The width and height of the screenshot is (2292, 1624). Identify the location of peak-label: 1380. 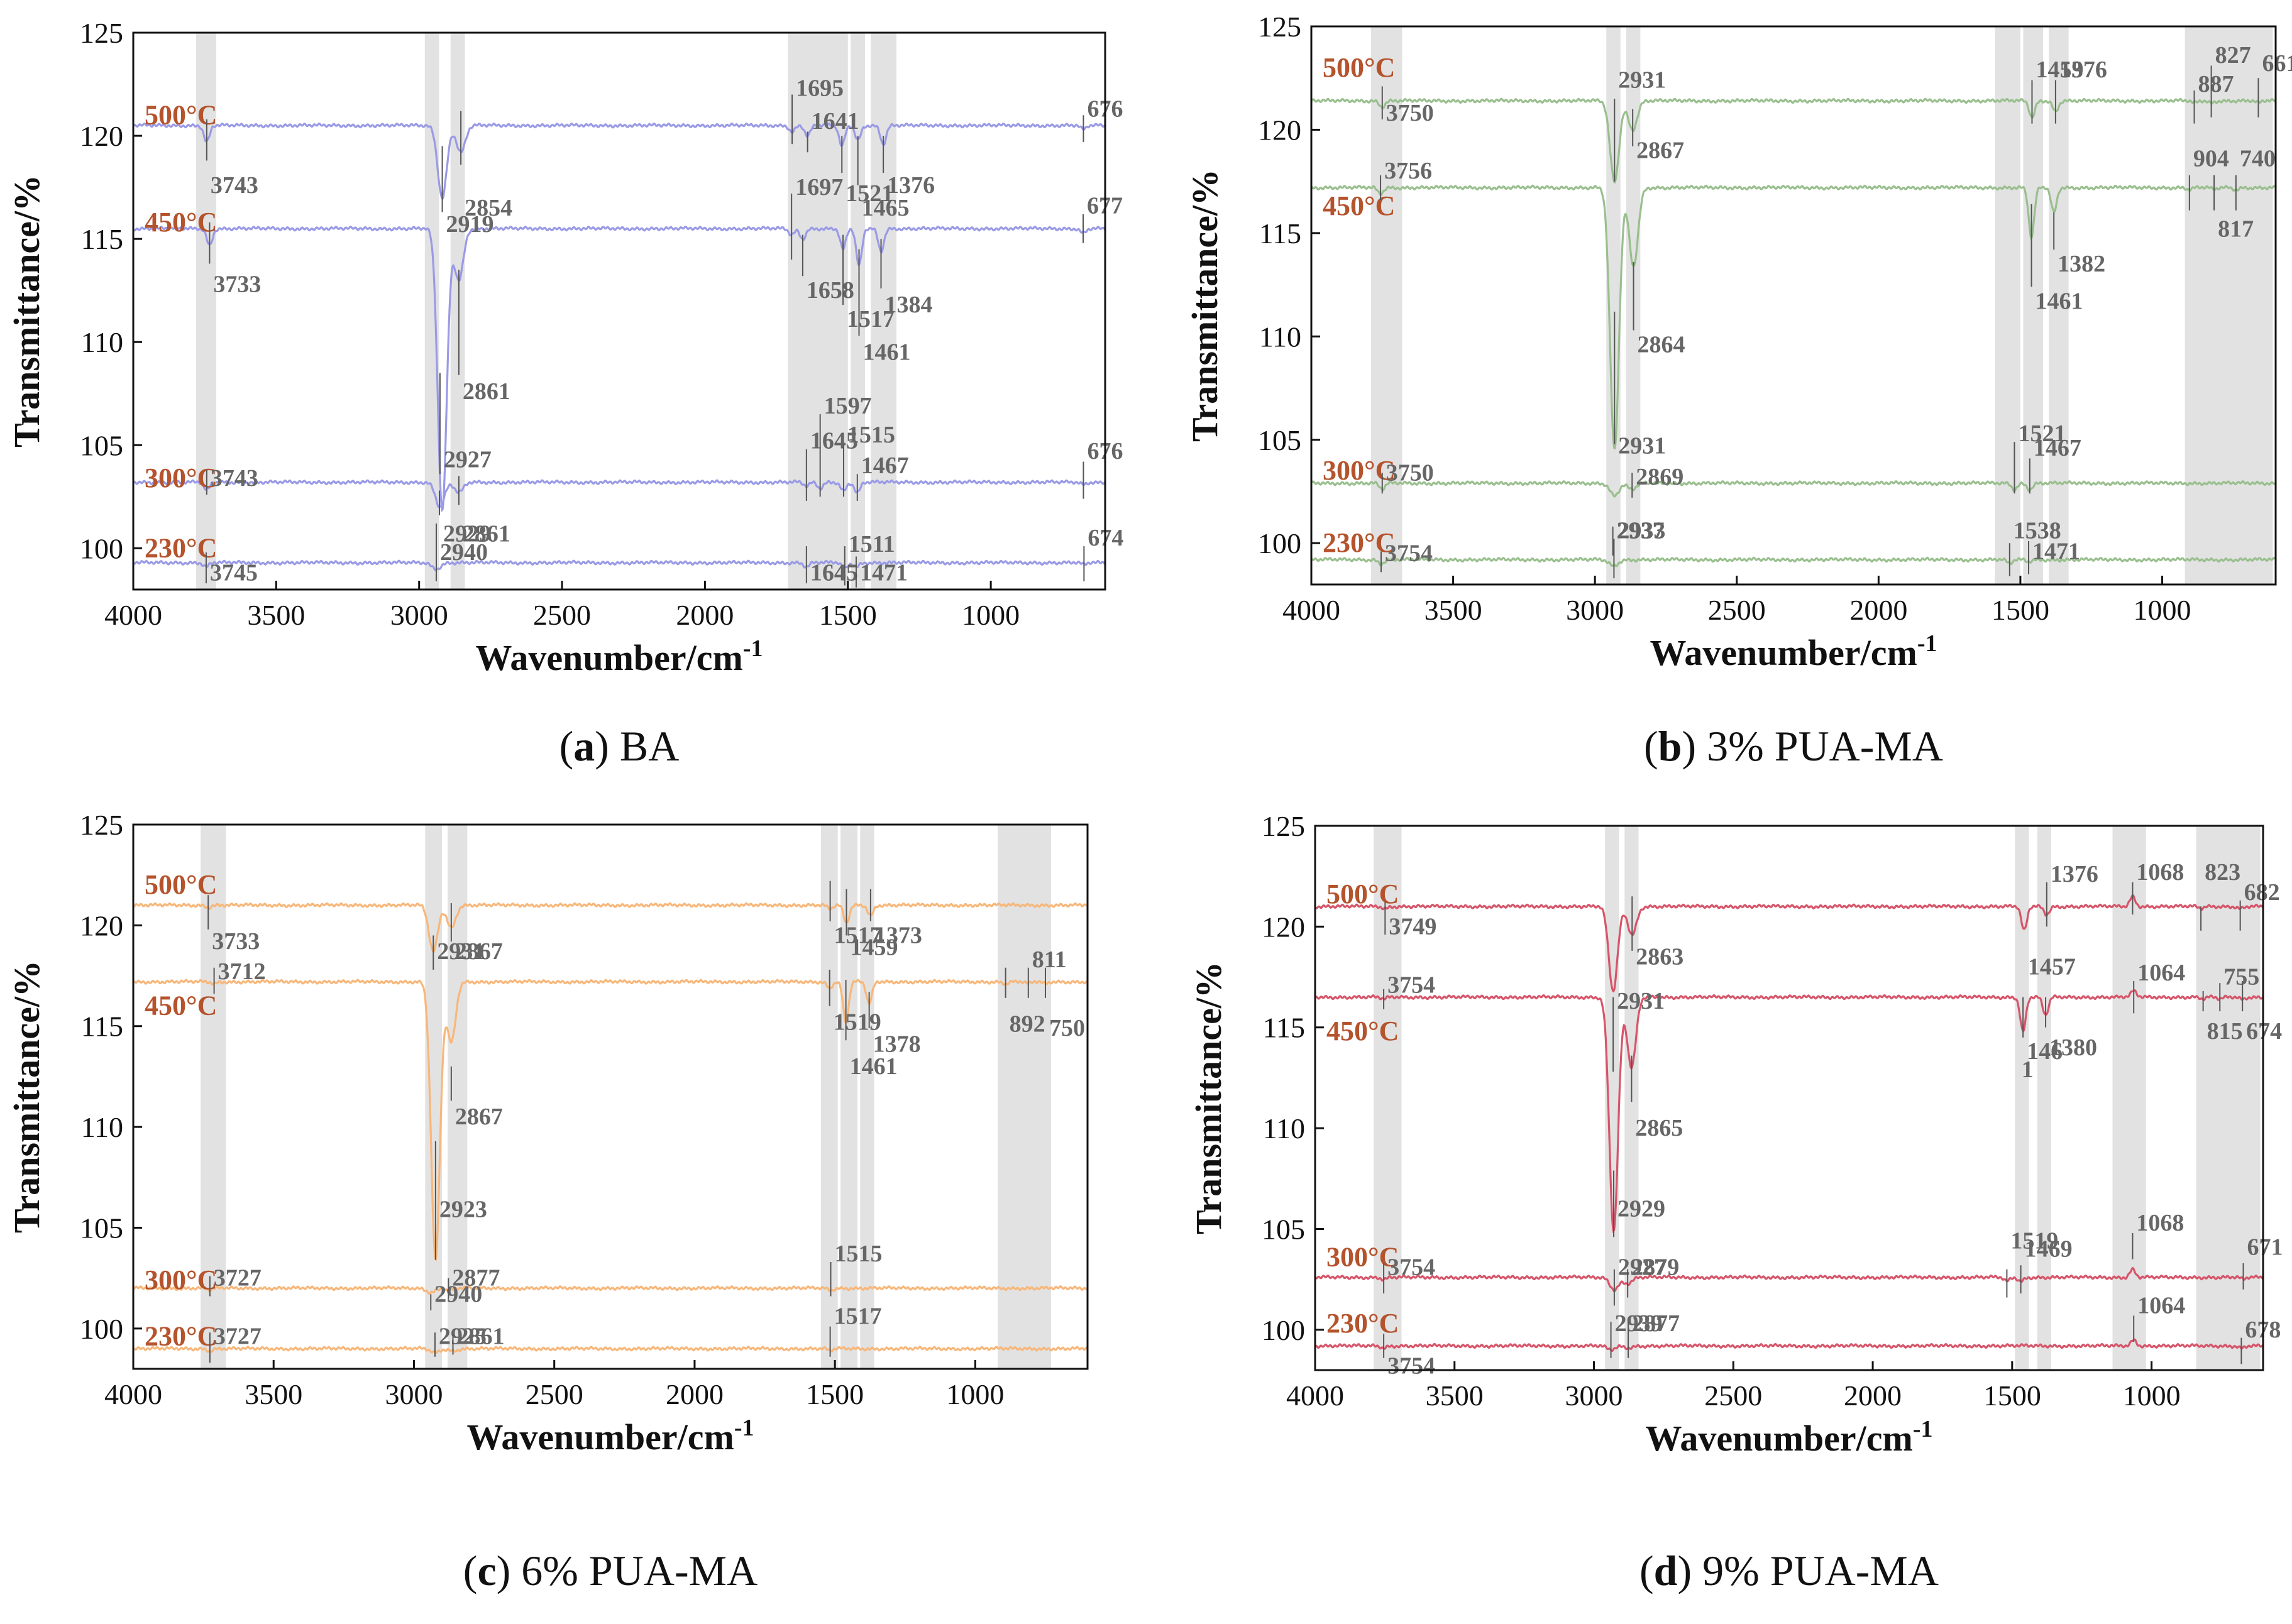
(2073, 1047).